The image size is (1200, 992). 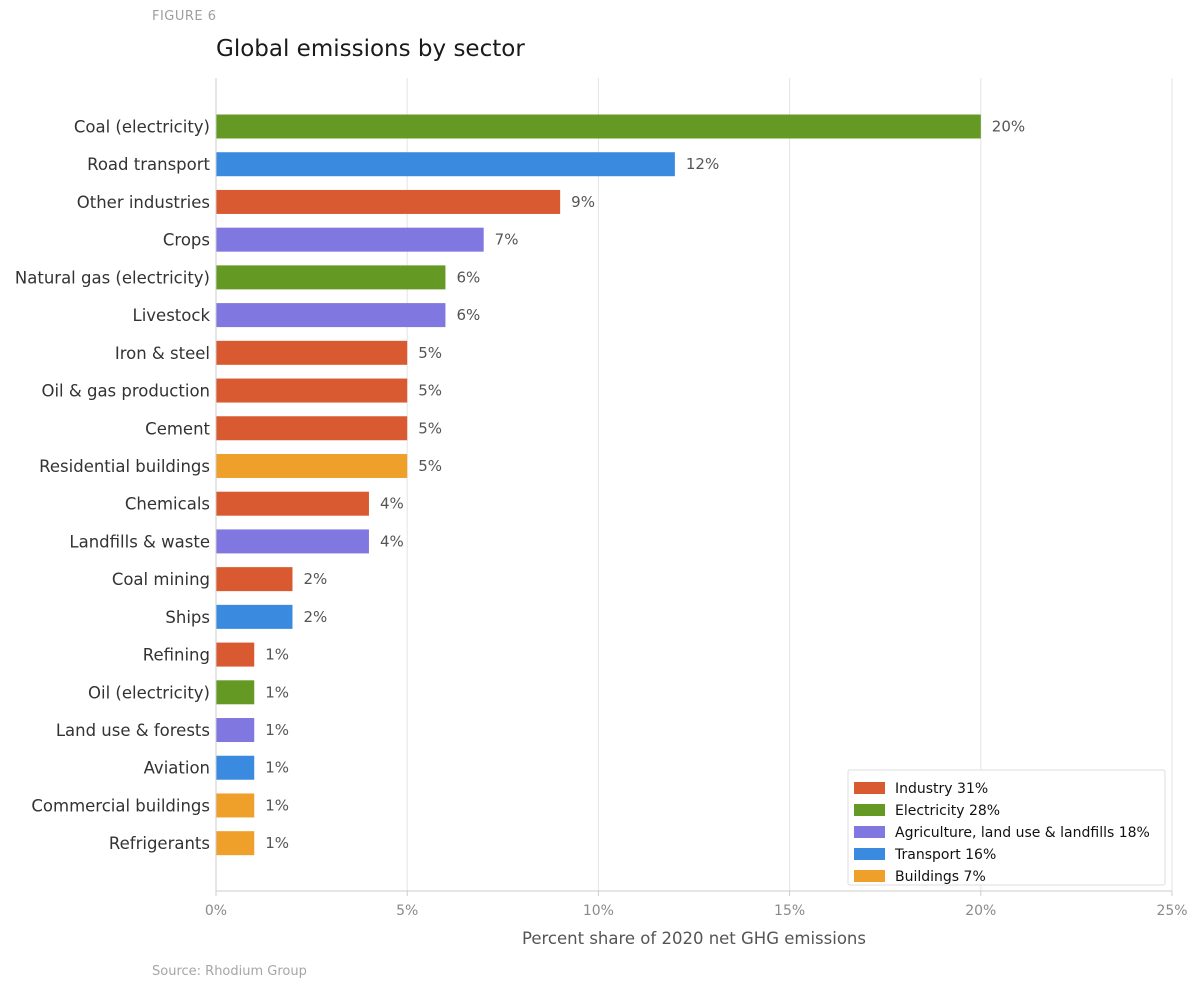 I want to click on category-label: Road transport, so click(x=148, y=164).